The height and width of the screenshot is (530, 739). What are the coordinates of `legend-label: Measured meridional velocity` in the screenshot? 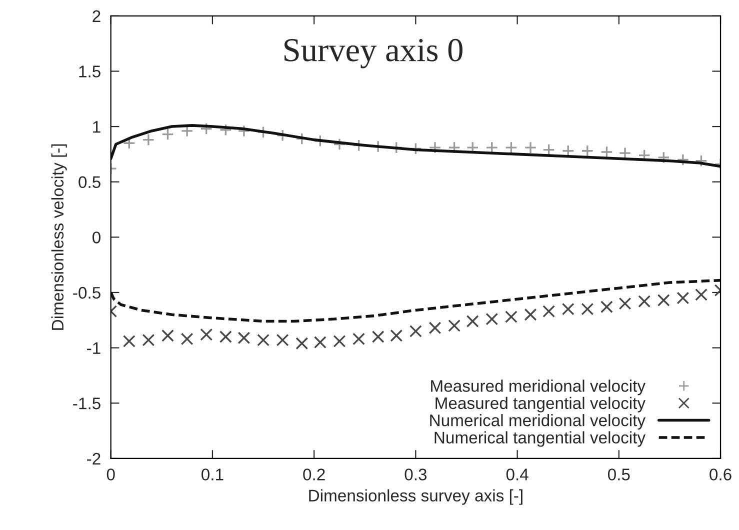 It's located at (538, 388).